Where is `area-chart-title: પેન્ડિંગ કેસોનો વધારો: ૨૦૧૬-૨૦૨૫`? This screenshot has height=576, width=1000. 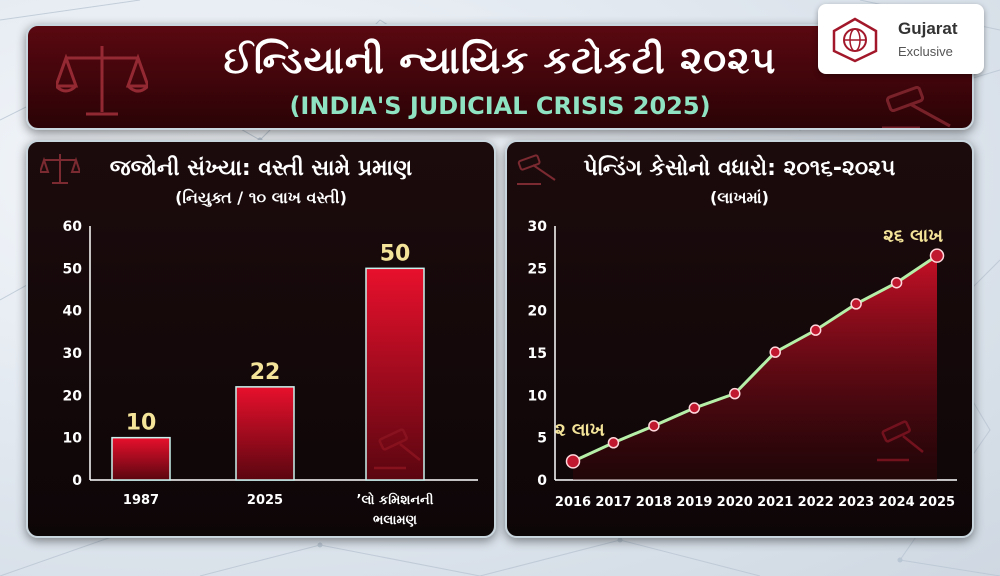 area-chart-title: પેન્ડિંગ કેસોનો વધારો: ૨૦૧૬-૨૦૨૫ is located at coordinates (739, 168).